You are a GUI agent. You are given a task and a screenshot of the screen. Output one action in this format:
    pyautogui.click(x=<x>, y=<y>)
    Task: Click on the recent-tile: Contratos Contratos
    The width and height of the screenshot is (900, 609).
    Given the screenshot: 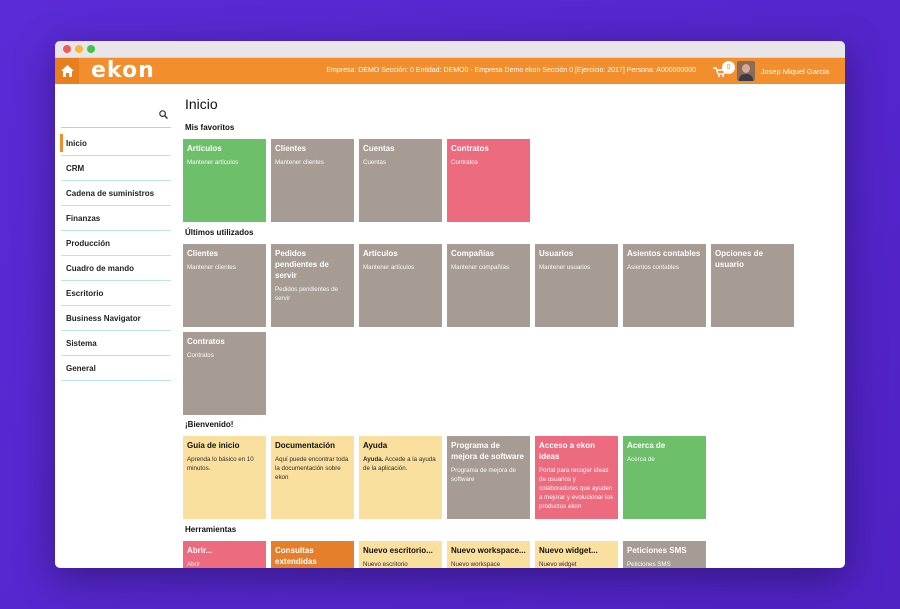 What is the action you would take?
    pyautogui.click(x=224, y=373)
    